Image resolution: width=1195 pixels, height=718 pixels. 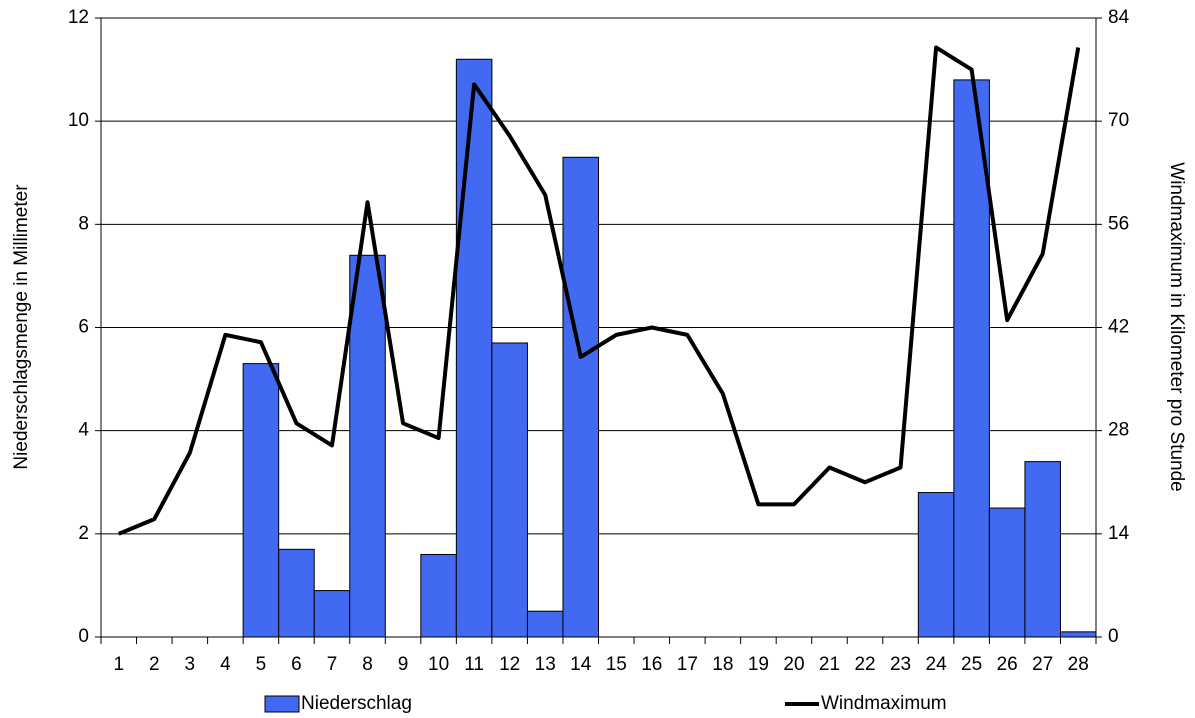 What do you see at coordinates (971, 664) in the screenshot?
I see `x-tick-label: 25` at bounding box center [971, 664].